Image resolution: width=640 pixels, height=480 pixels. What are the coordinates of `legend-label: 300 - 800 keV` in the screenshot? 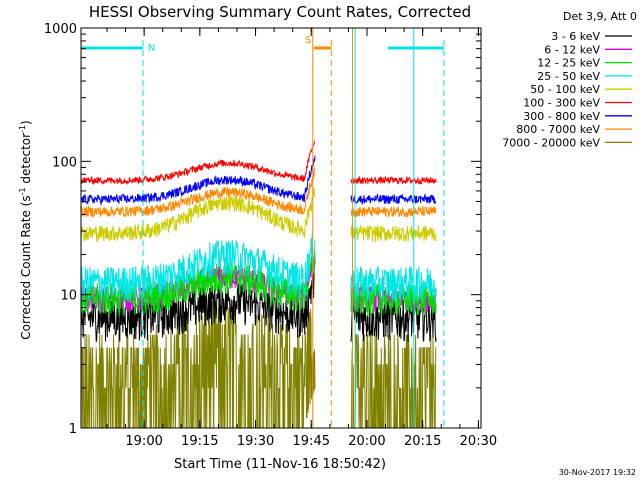 It's located at (561, 116).